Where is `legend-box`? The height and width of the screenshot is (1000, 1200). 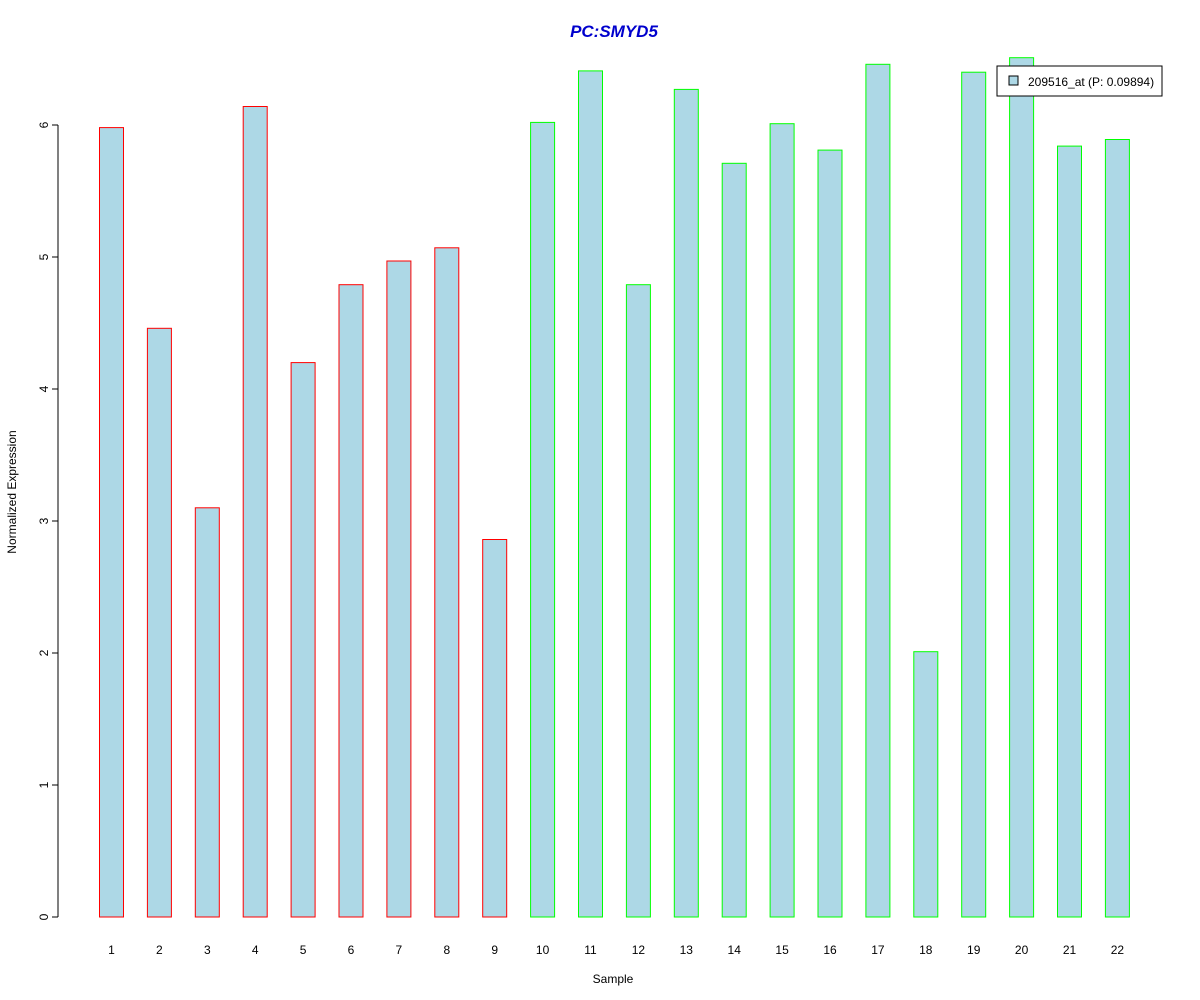 legend-box is located at coordinates (1079, 81).